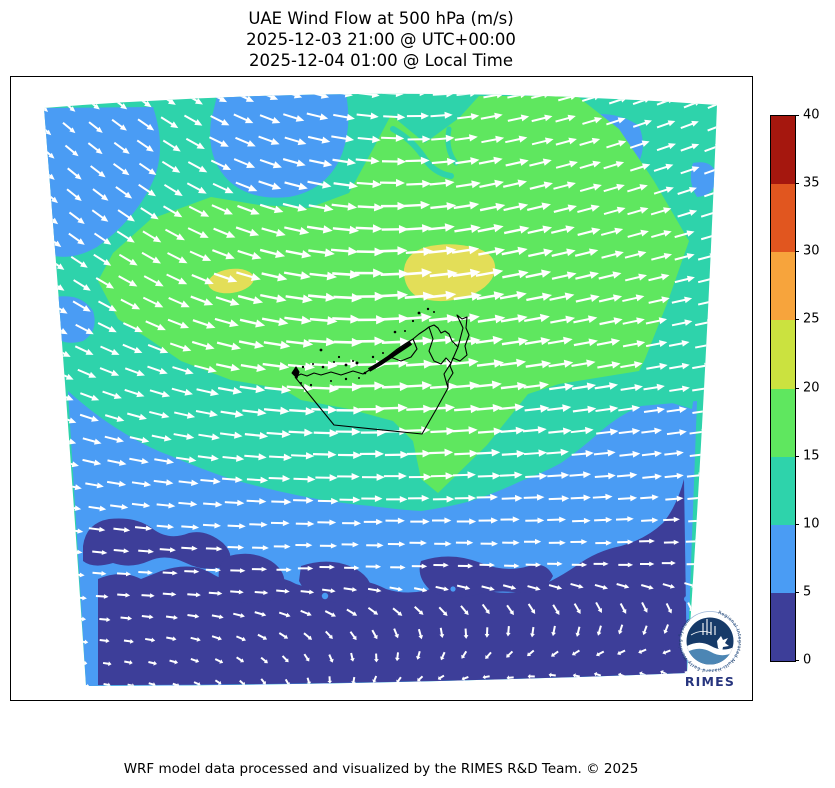 Image resolution: width=835 pixels, height=788 pixels. I want to click on colorbar-tick-label: 40, so click(811, 115).